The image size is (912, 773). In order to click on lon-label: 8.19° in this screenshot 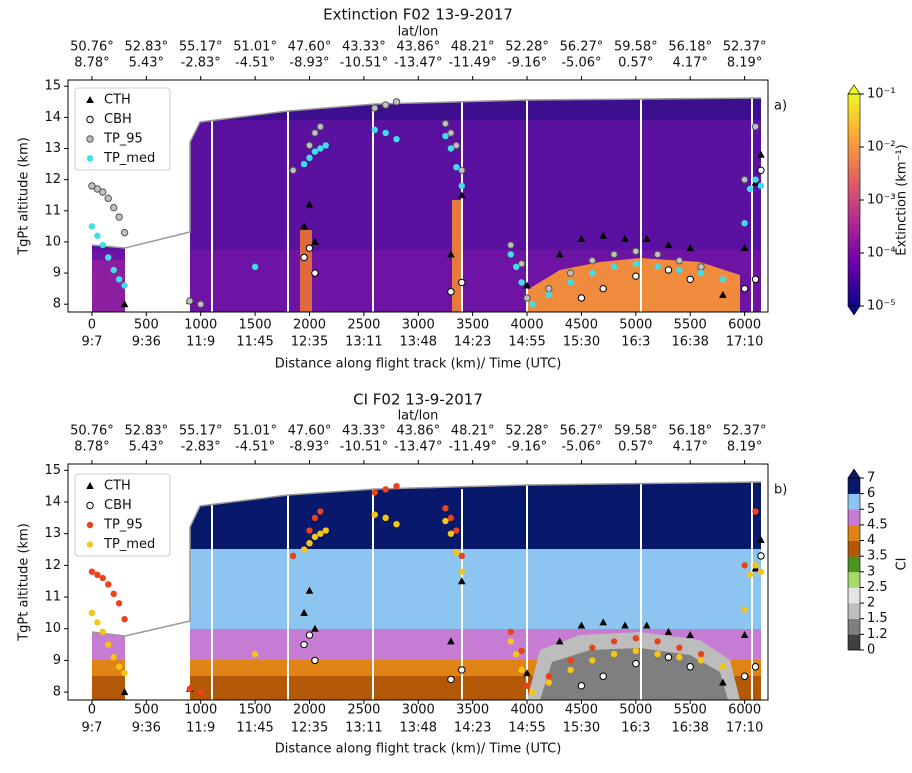, I will do `click(744, 63)`.